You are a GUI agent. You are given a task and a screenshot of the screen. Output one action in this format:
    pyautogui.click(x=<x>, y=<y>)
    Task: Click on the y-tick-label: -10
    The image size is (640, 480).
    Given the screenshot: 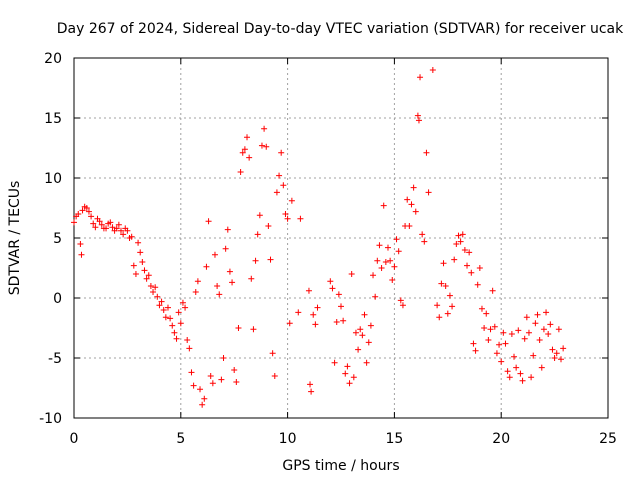 What is the action you would take?
    pyautogui.click(x=50, y=419)
    